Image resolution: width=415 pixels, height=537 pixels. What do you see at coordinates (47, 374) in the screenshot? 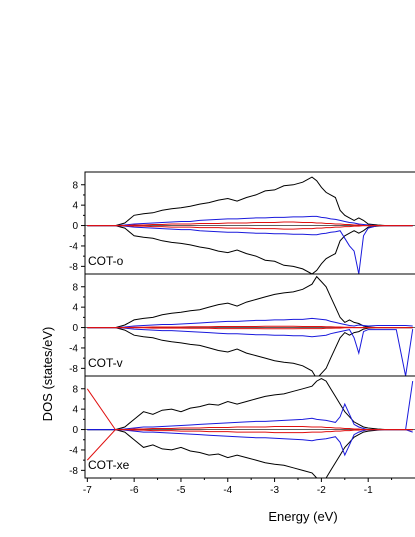
I see `y-axis-title: DOS (states/eV)` at bounding box center [47, 374].